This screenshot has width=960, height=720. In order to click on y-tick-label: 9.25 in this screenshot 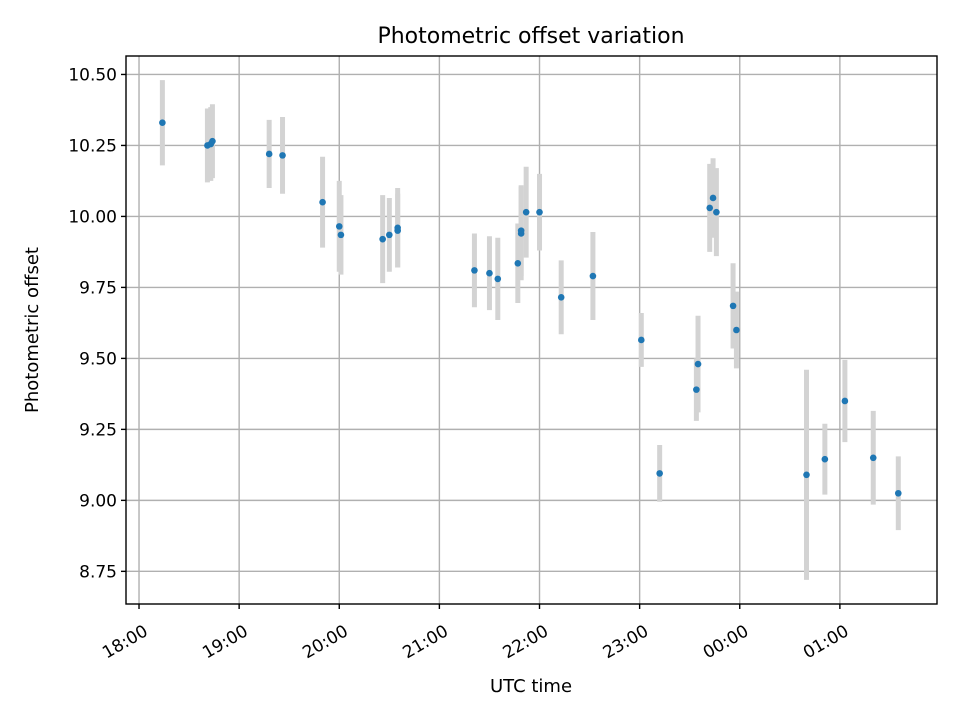, I will do `click(98, 430)`.